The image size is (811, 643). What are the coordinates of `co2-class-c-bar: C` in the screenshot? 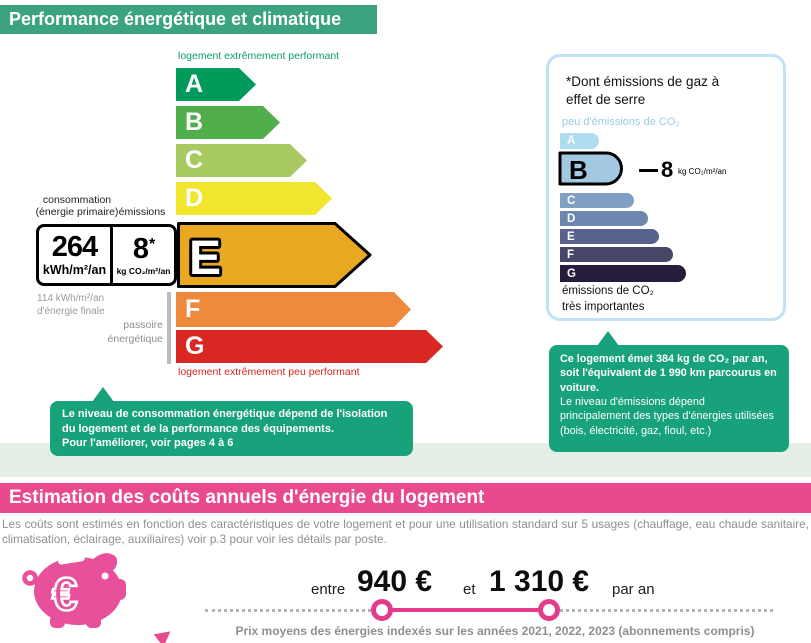 It's located at (597, 200).